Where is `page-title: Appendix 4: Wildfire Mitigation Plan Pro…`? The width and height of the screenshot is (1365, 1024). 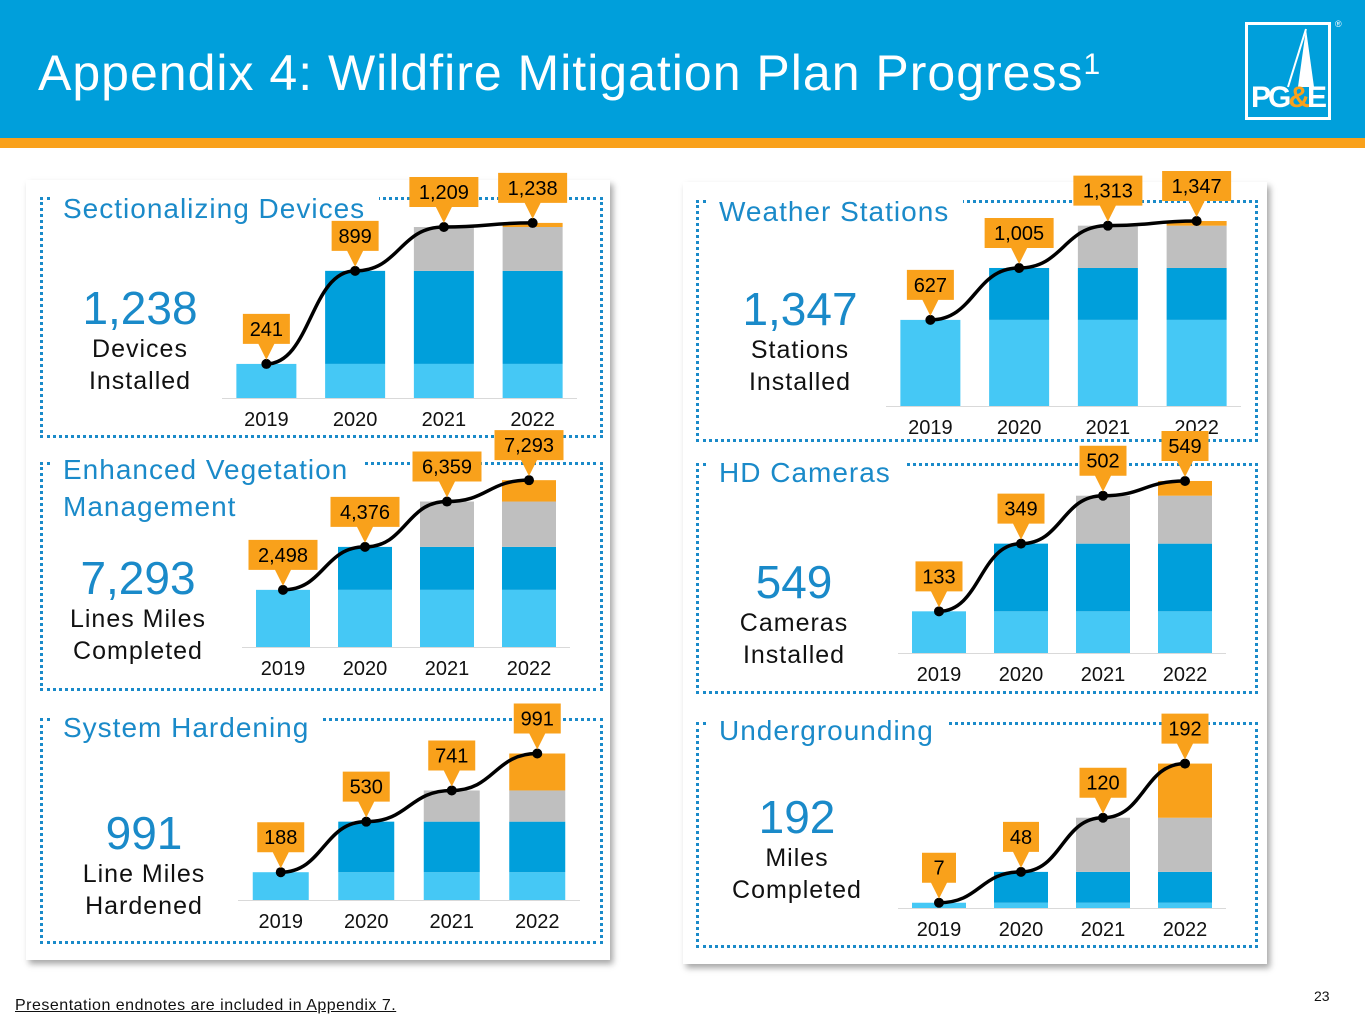
page-title: Appendix 4: Wildfire Mitigation Plan Pro… is located at coordinates (569, 73).